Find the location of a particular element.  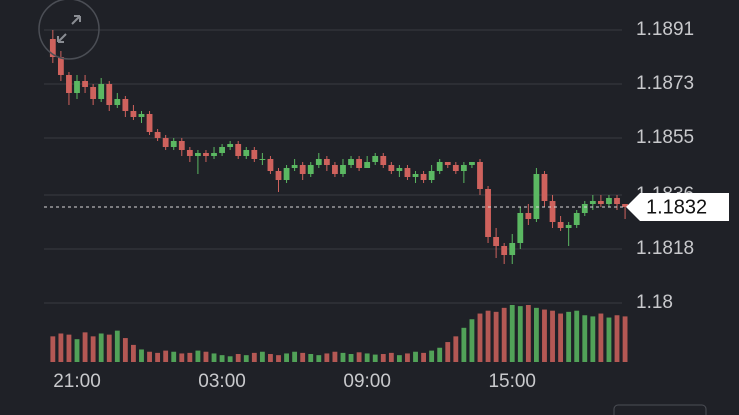

expand-icon is located at coordinates (69, 29).